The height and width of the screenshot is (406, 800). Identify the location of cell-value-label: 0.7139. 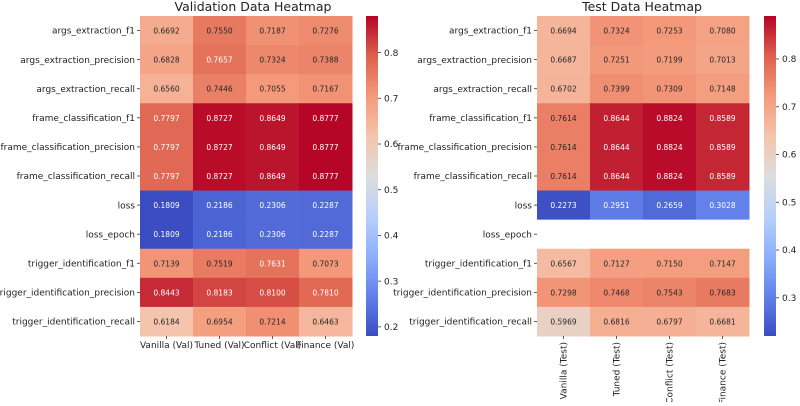
(166, 263).